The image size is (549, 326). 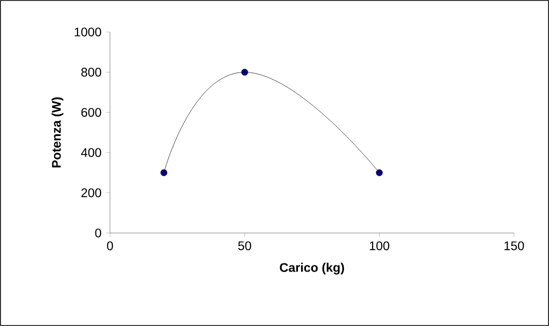 I want to click on y-tick-label: 800, so click(x=91, y=72).